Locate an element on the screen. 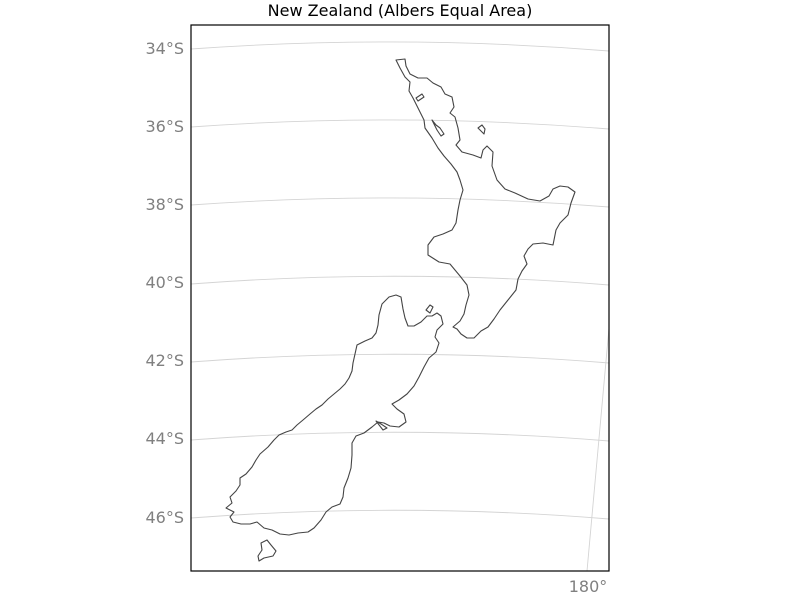 This screenshot has width=800, height=600. lon-label-180: 180° is located at coordinates (588, 586).